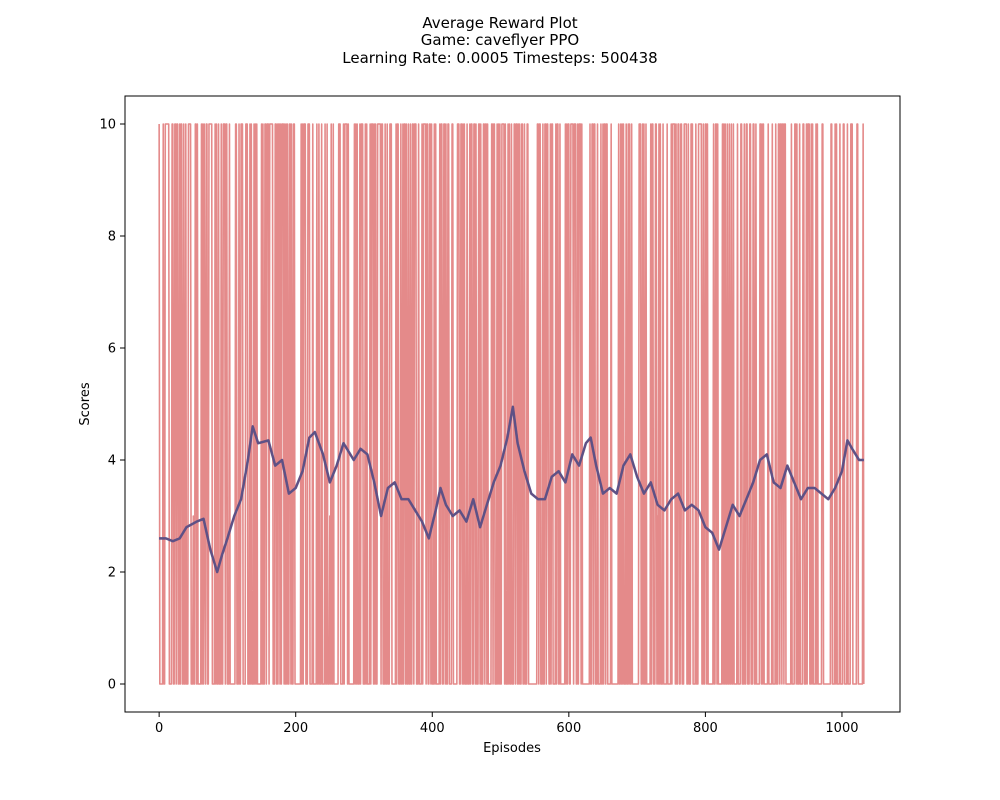 The image size is (1000, 800). I want to click on x-tick-label: 600, so click(568, 728).